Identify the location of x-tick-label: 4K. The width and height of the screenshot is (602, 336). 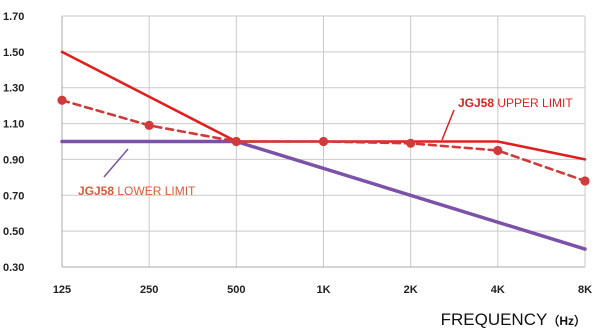
(498, 290).